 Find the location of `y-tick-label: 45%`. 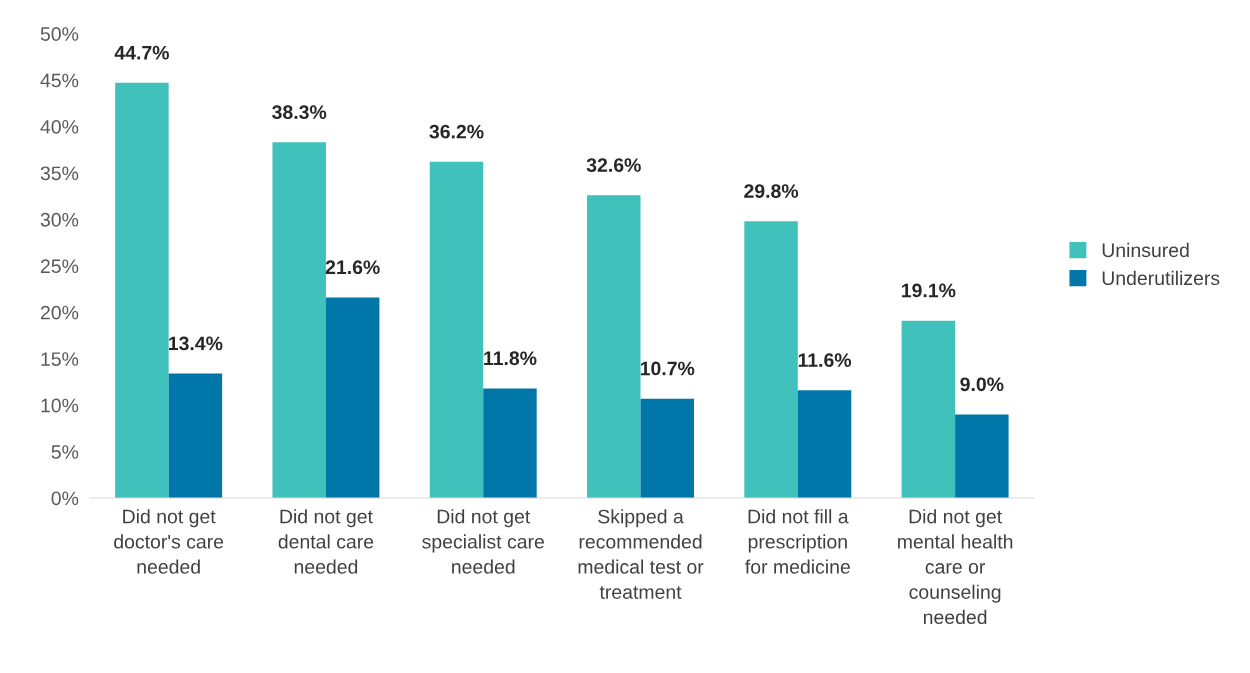

y-tick-label: 45% is located at coordinates (59, 80).